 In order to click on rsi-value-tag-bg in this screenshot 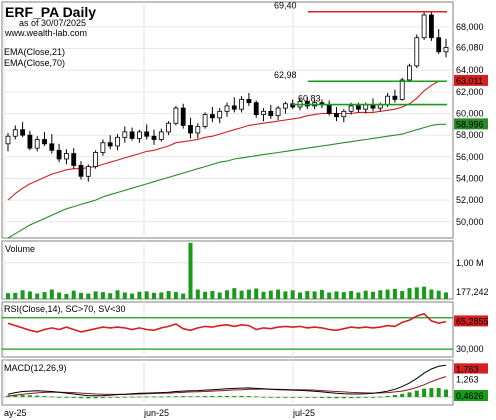, I will do `click(471, 321)`.